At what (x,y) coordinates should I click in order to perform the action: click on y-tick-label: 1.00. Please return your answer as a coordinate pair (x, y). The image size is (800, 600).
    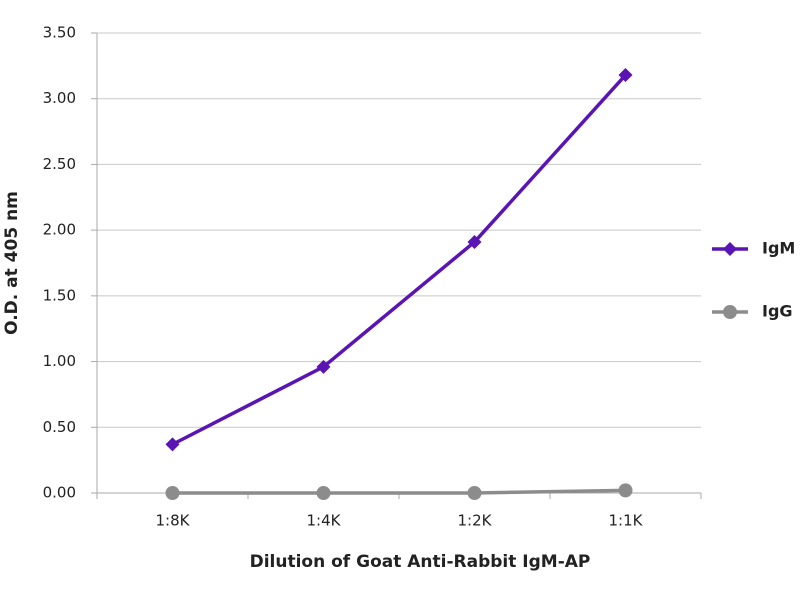
    Looking at the image, I should click on (59, 361).